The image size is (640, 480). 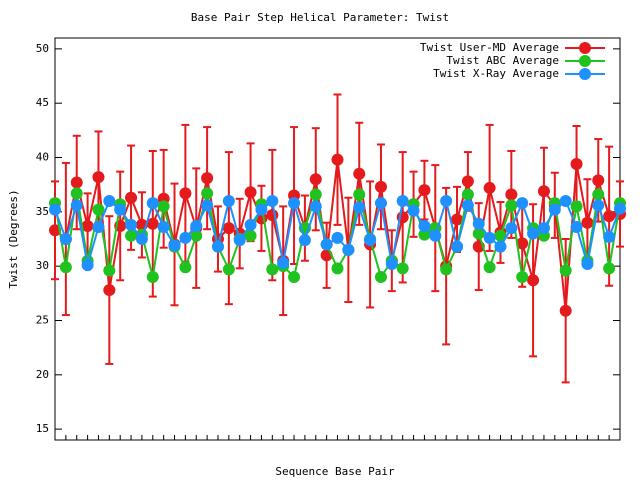 I want to click on y-tick-label: 50, so click(x=42, y=48).